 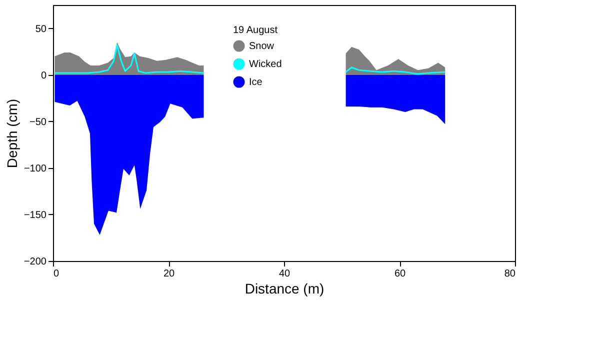 I want to click on y-tick-label: −200, so click(x=35, y=262).